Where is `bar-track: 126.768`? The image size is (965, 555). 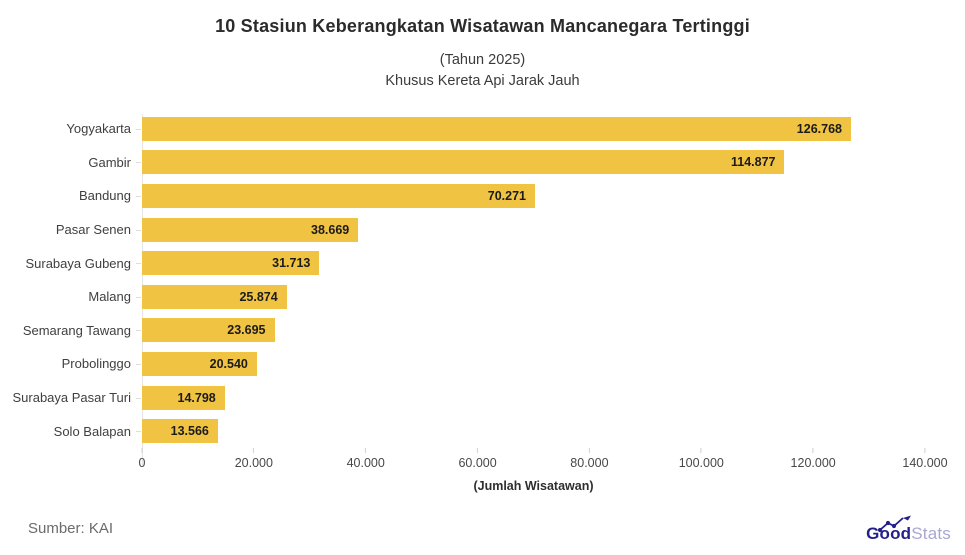 bar-track: 126.768 is located at coordinates (530, 128).